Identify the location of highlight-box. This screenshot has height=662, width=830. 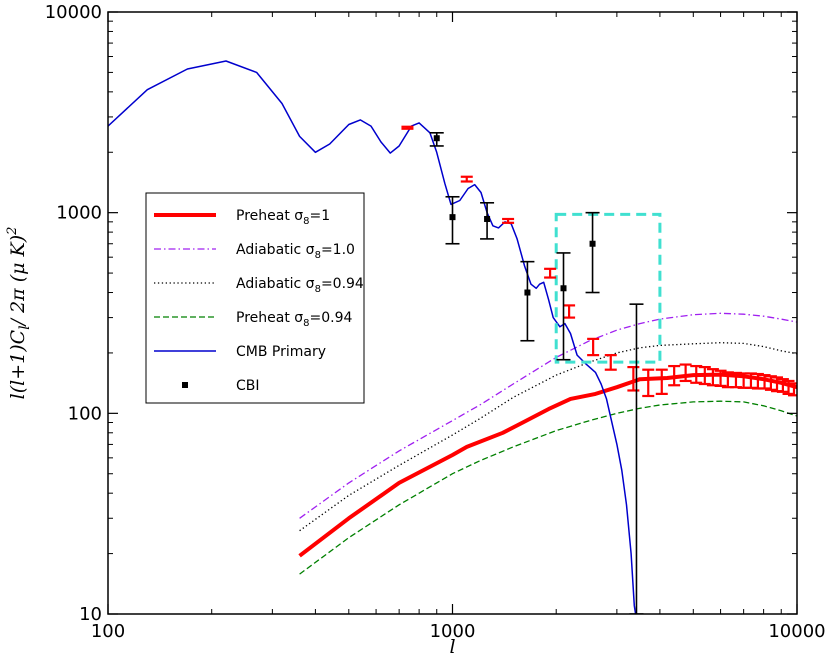
(608, 288).